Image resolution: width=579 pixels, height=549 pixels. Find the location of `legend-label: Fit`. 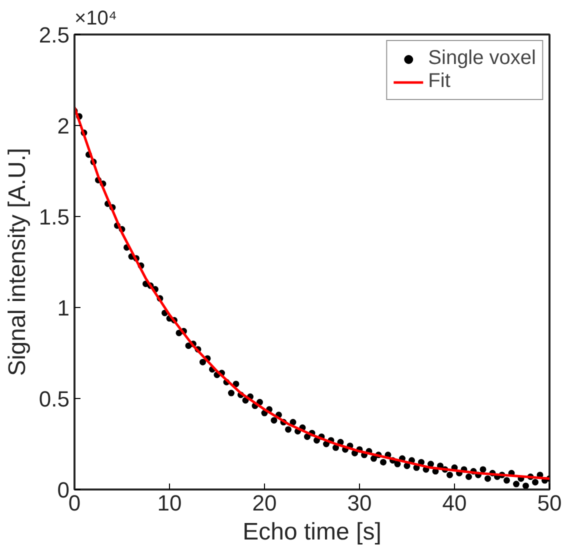

legend-label: Fit is located at coordinates (439, 81).